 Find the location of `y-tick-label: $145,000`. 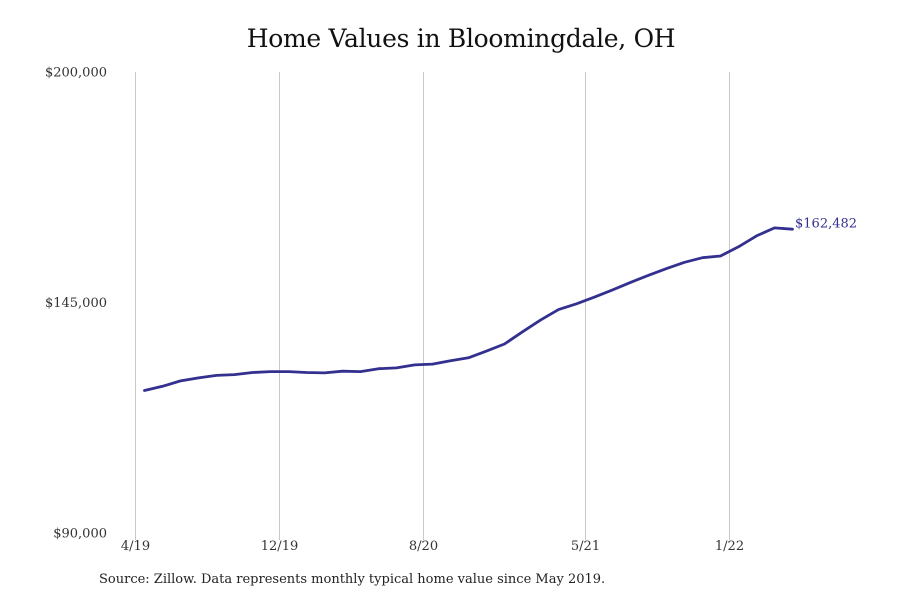

y-tick-label: $145,000 is located at coordinates (76, 303).